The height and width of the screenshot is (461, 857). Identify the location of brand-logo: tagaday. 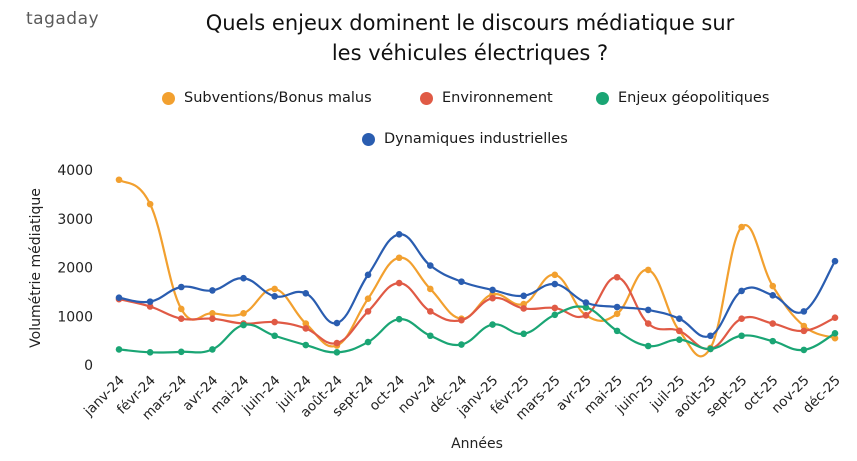
(63, 19).